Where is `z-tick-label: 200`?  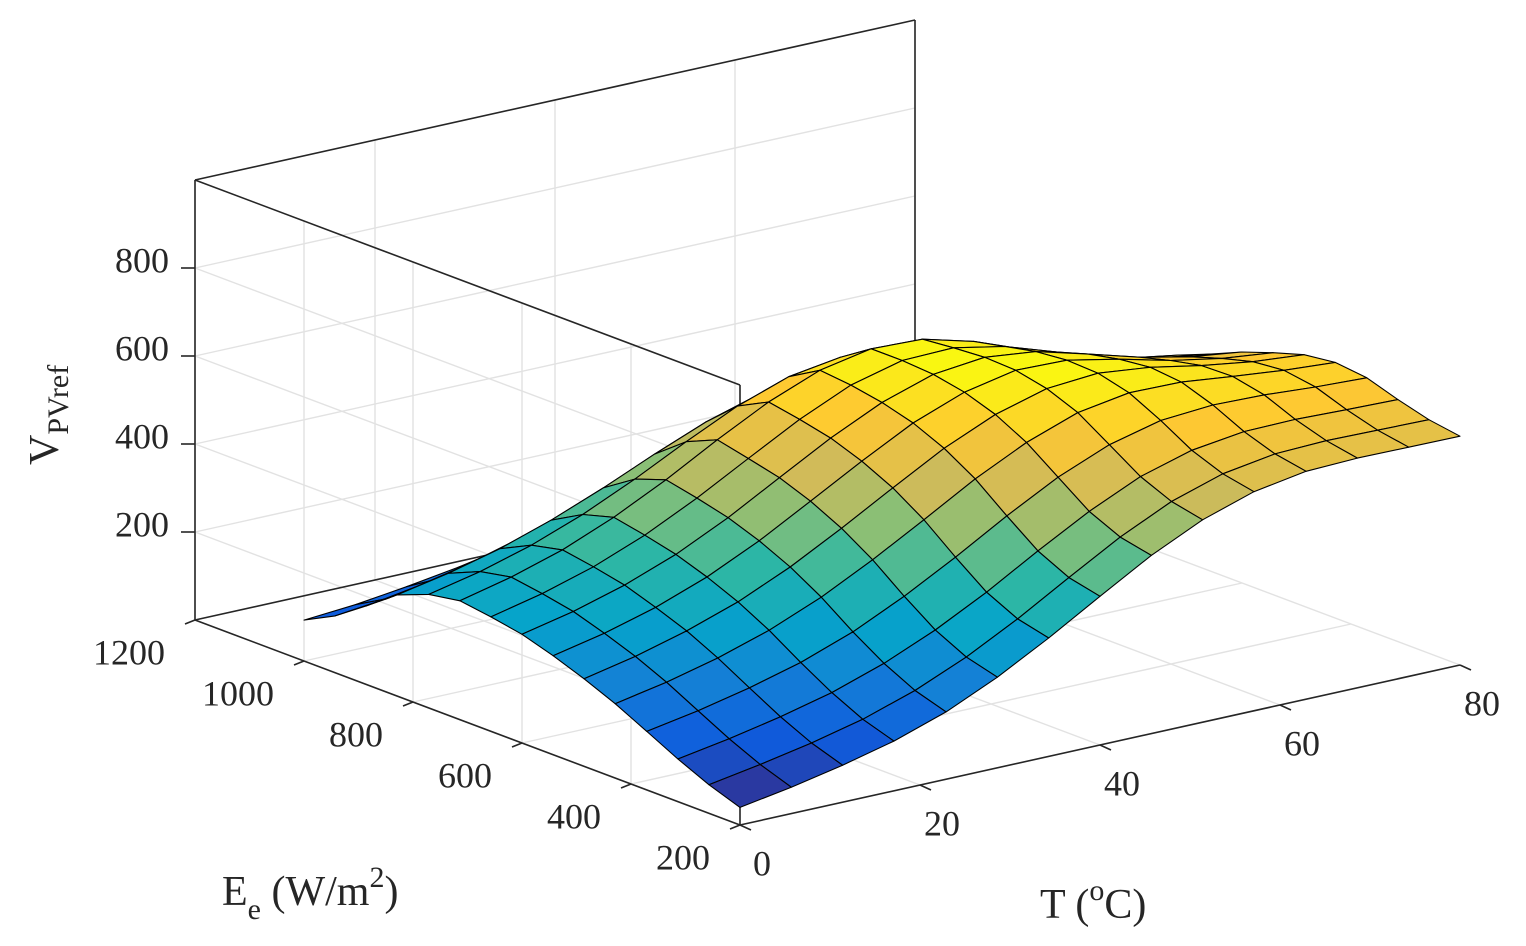 z-tick-label: 200 is located at coordinates (142, 524).